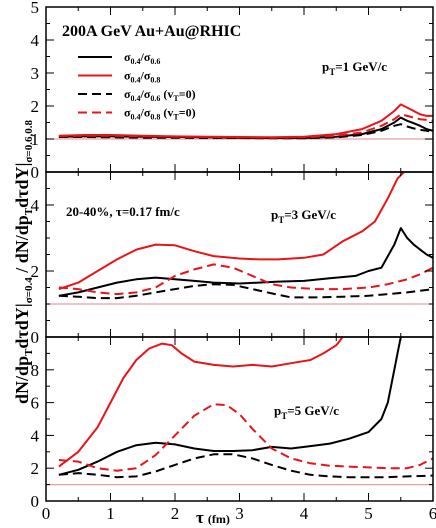 This screenshot has width=436, height=528. I want to click on y-tick-label: 6, so click(35, 403).